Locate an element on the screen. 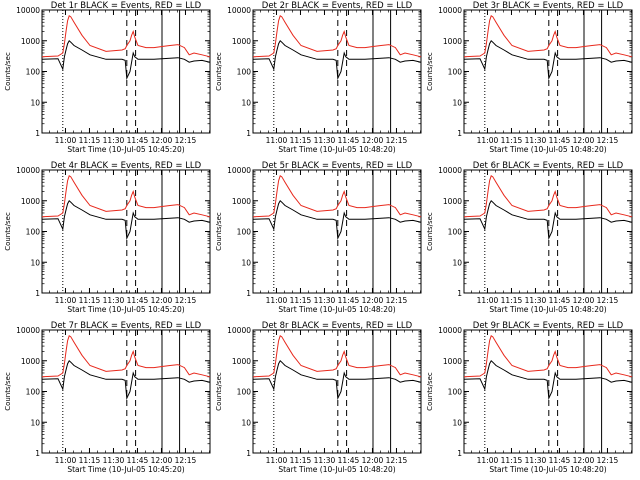 The image size is (640, 480). chart-title: Det 8r BLACK = Events, RED = LLD is located at coordinates (337, 326).